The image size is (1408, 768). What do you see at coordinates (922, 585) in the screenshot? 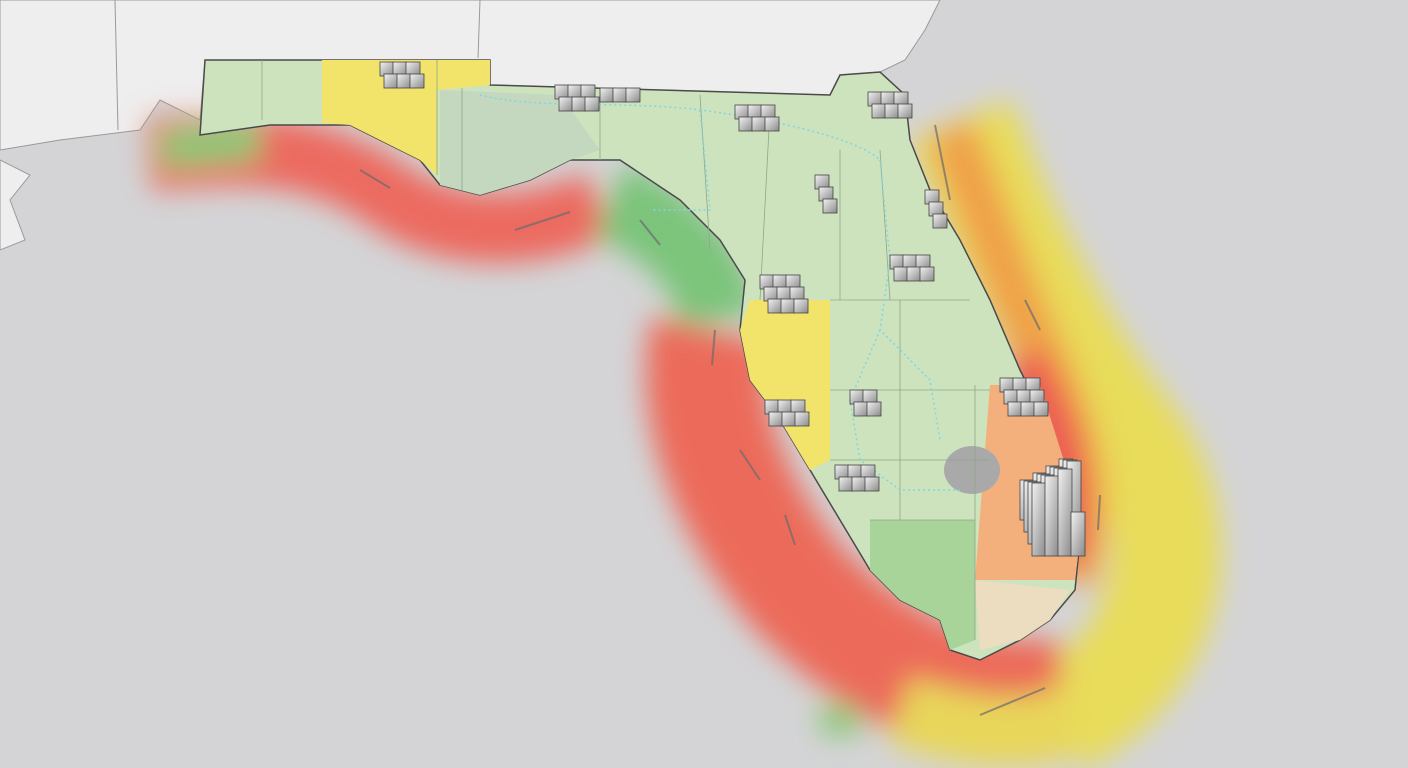
I see `county-green` at bounding box center [922, 585].